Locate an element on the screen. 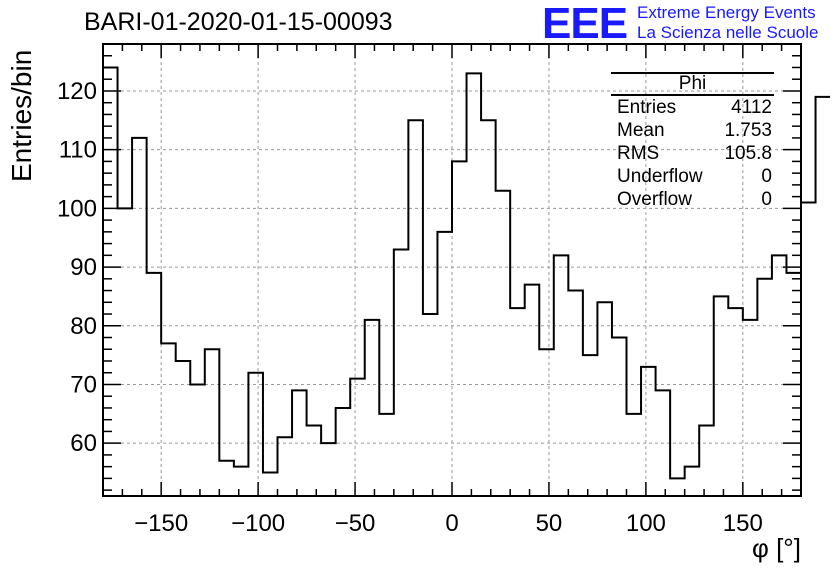 The image size is (836, 572). stats-row: RMS 105.8 is located at coordinates (692, 153).